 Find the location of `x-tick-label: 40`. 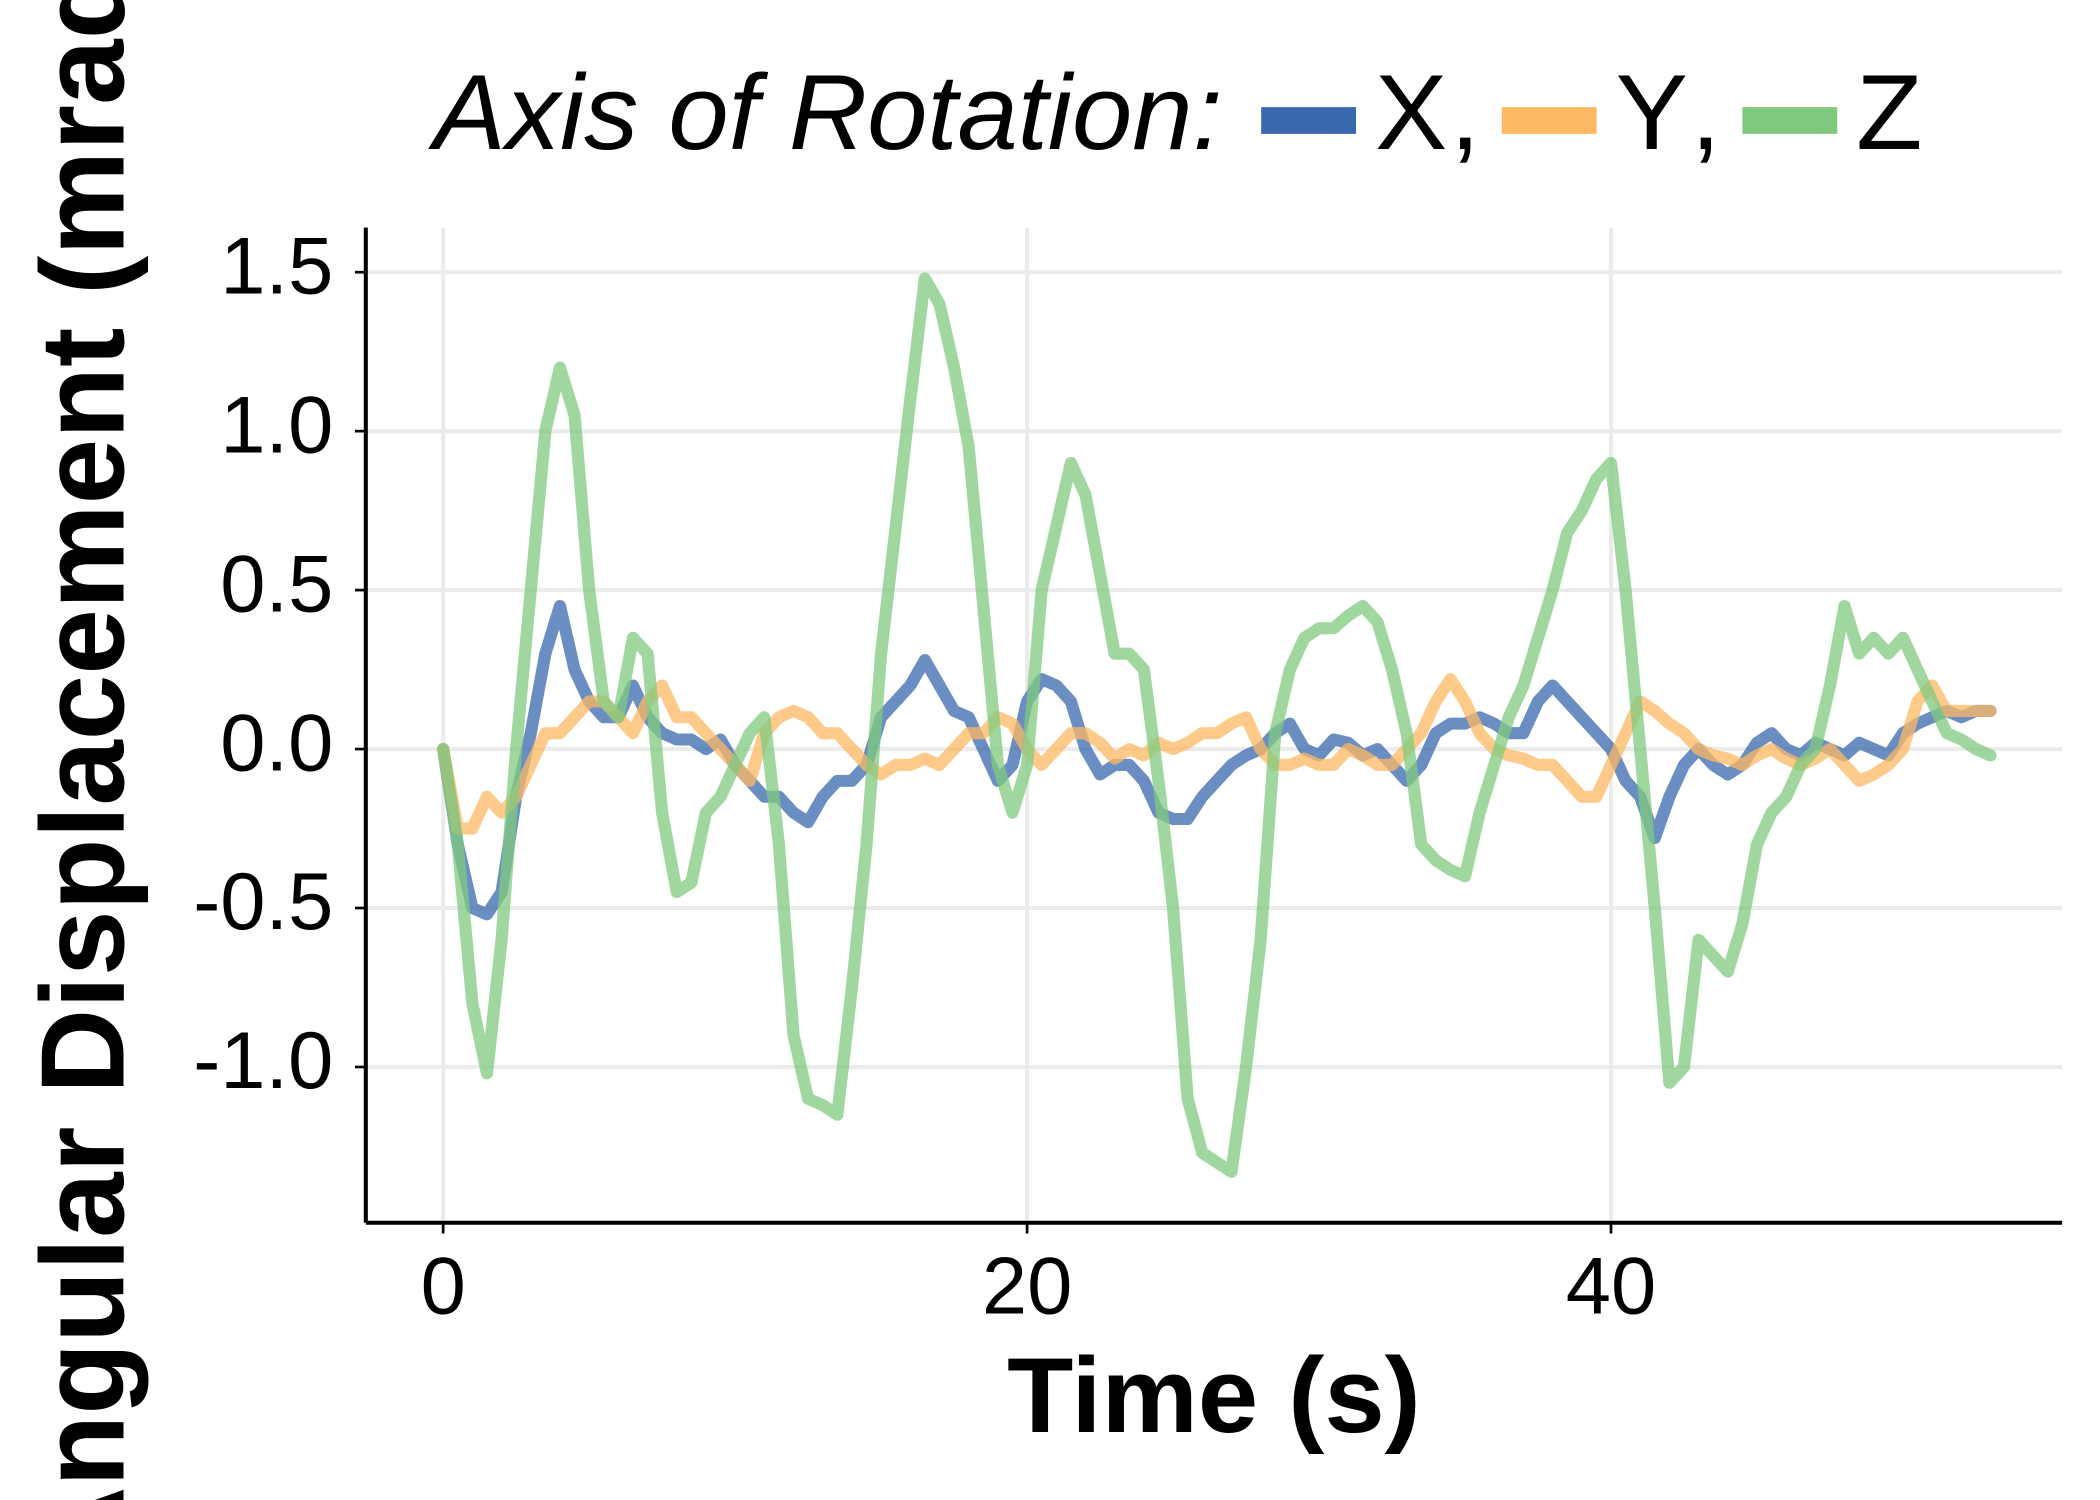

x-tick-label: 40 is located at coordinates (1611, 1286).